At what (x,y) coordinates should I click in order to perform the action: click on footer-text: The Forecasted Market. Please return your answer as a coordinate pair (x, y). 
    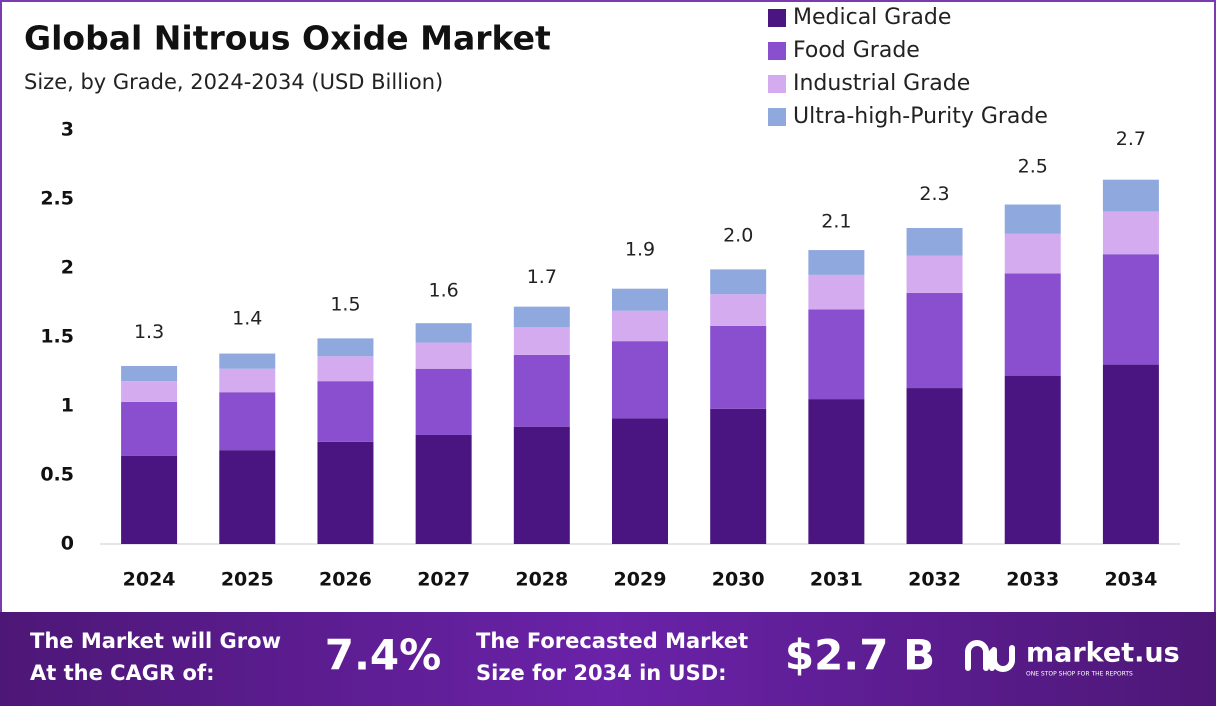
    Looking at the image, I should click on (612, 641).